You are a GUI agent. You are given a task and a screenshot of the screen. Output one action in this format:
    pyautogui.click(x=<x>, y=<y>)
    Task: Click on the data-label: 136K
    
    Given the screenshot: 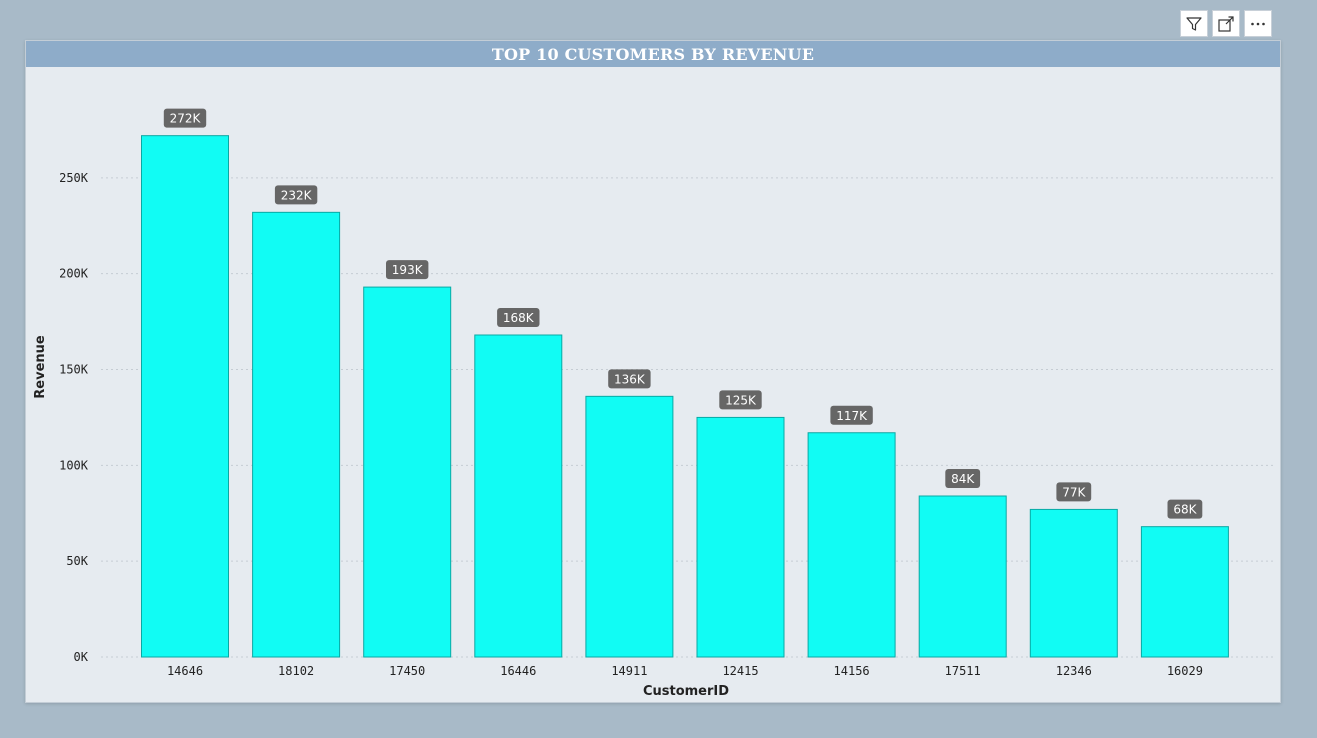 What is the action you would take?
    pyautogui.click(x=630, y=379)
    